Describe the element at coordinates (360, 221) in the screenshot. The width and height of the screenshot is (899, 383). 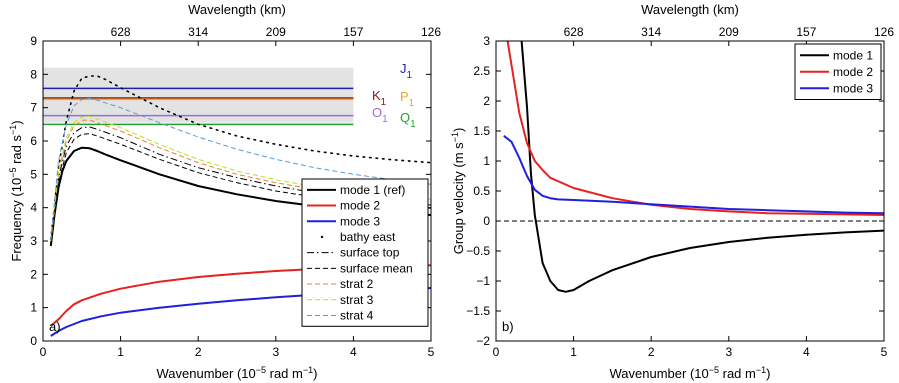
I see `legend-label: mode 3` at that location.